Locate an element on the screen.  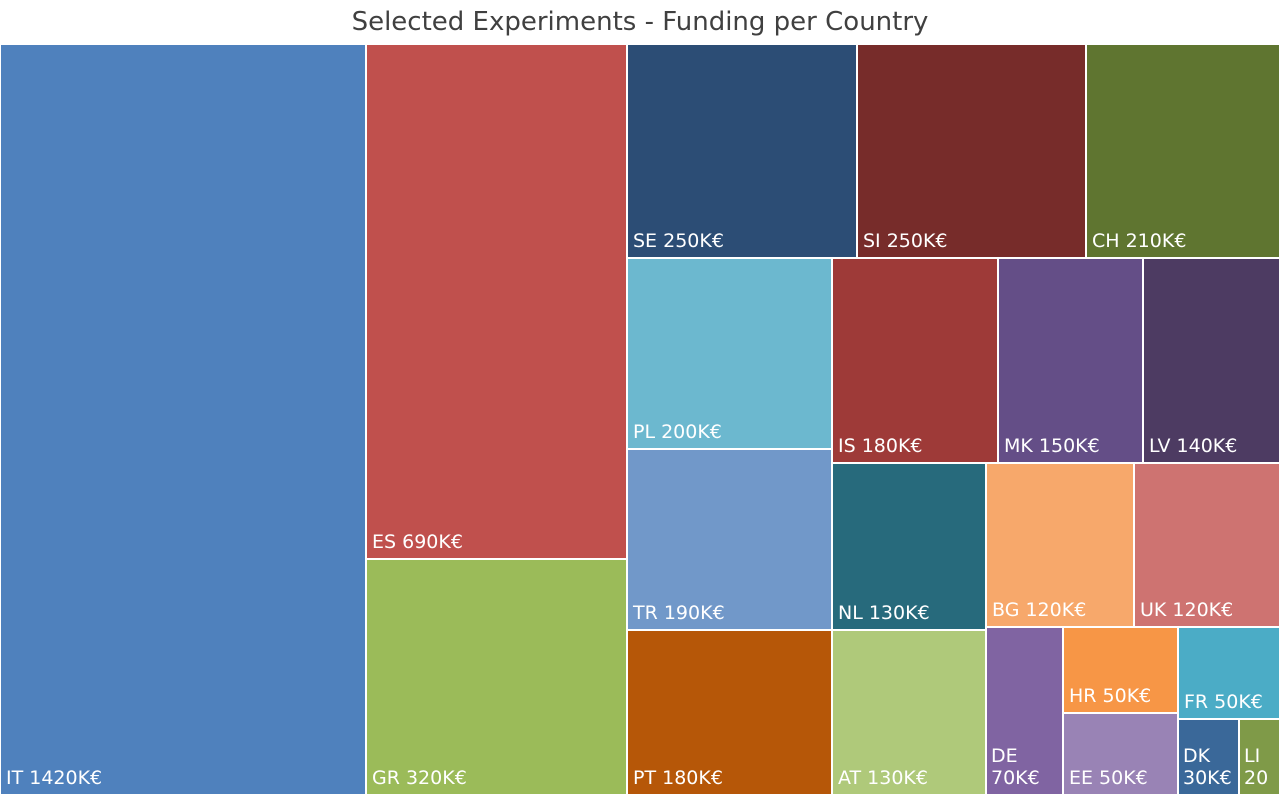
treemap-tile-is: IS 180K€ is located at coordinates (915, 360).